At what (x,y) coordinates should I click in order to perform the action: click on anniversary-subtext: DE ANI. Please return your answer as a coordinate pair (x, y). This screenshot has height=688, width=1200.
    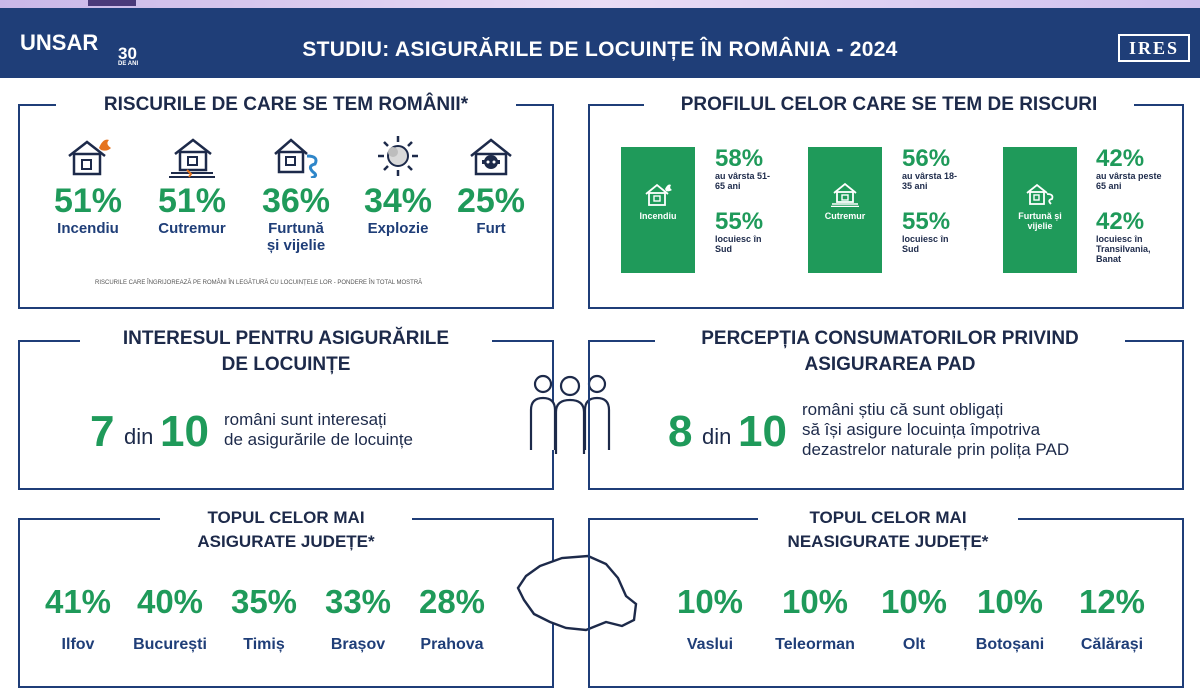
    Looking at the image, I should click on (128, 64).